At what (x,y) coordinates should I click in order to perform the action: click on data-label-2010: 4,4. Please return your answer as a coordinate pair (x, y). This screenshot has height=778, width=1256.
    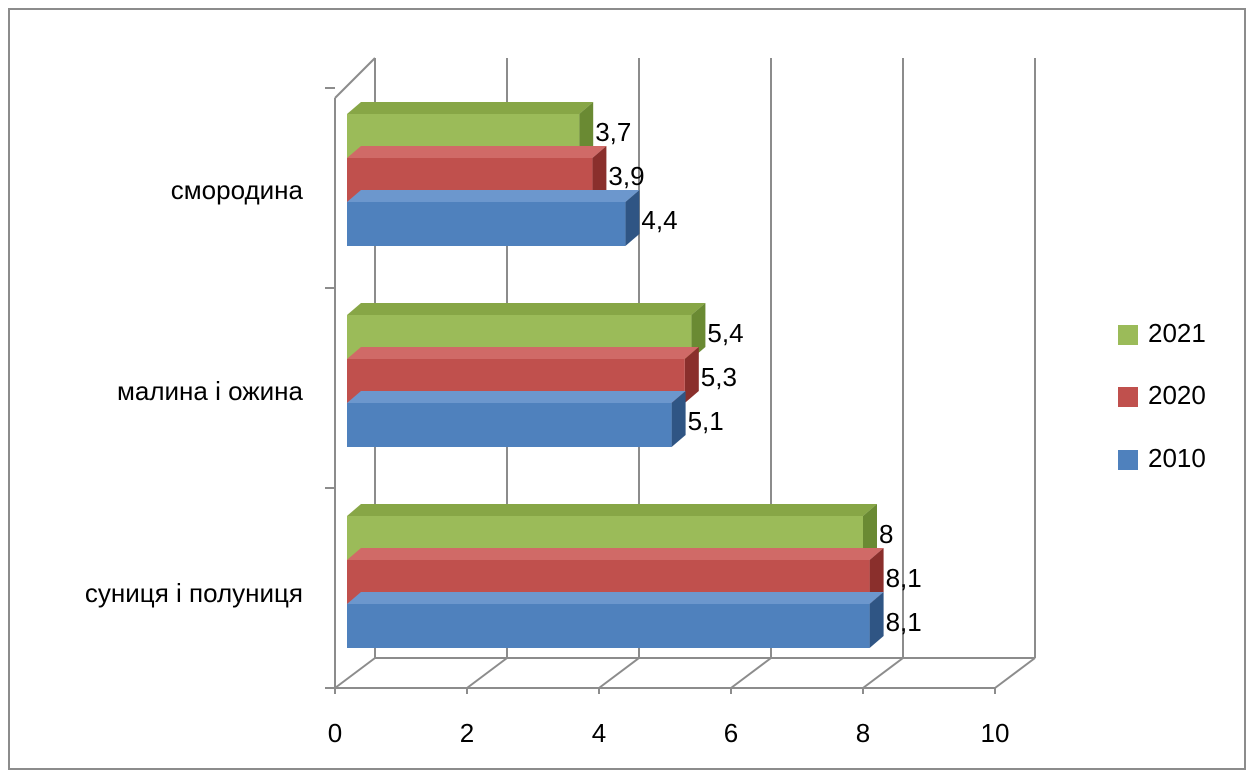
    Looking at the image, I should click on (659, 220).